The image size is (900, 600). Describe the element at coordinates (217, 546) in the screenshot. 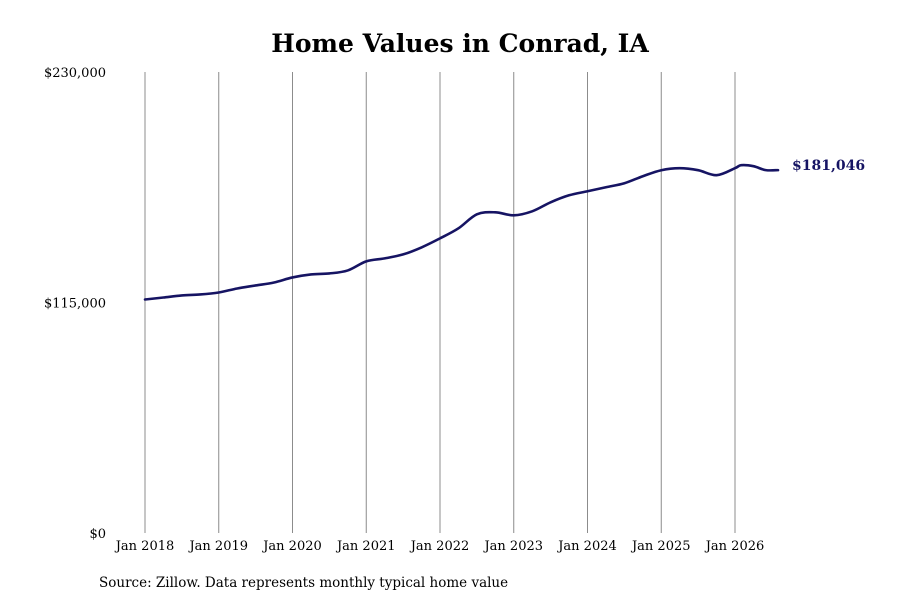

I see `x-tick-label: Jan 2019` at that location.